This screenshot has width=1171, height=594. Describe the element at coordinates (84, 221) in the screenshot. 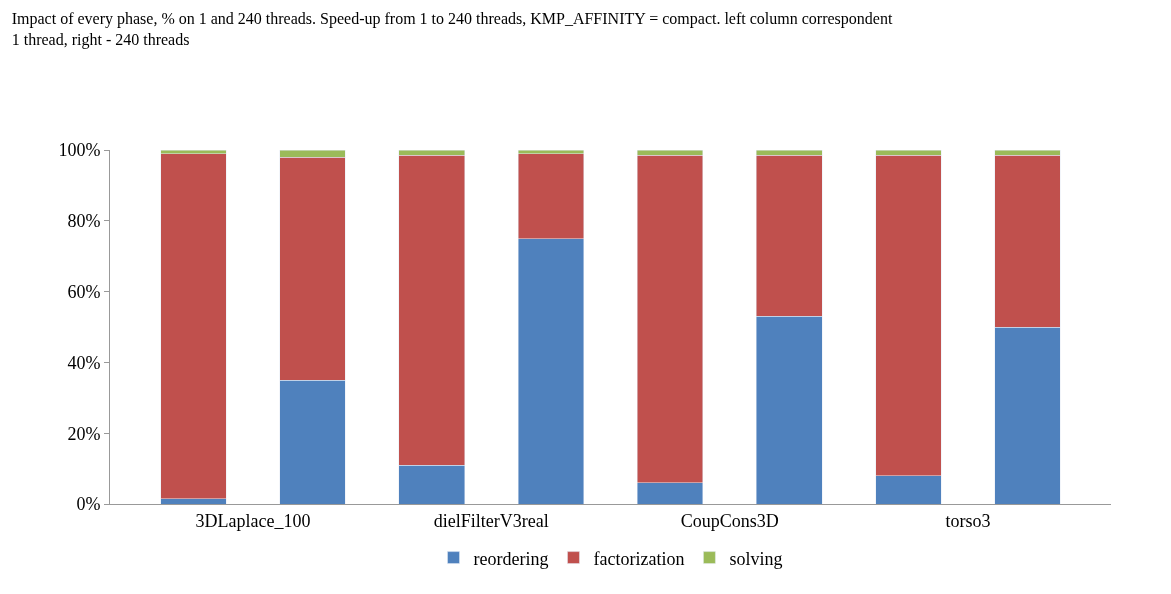

I see `y-tick-label: 80%` at that location.